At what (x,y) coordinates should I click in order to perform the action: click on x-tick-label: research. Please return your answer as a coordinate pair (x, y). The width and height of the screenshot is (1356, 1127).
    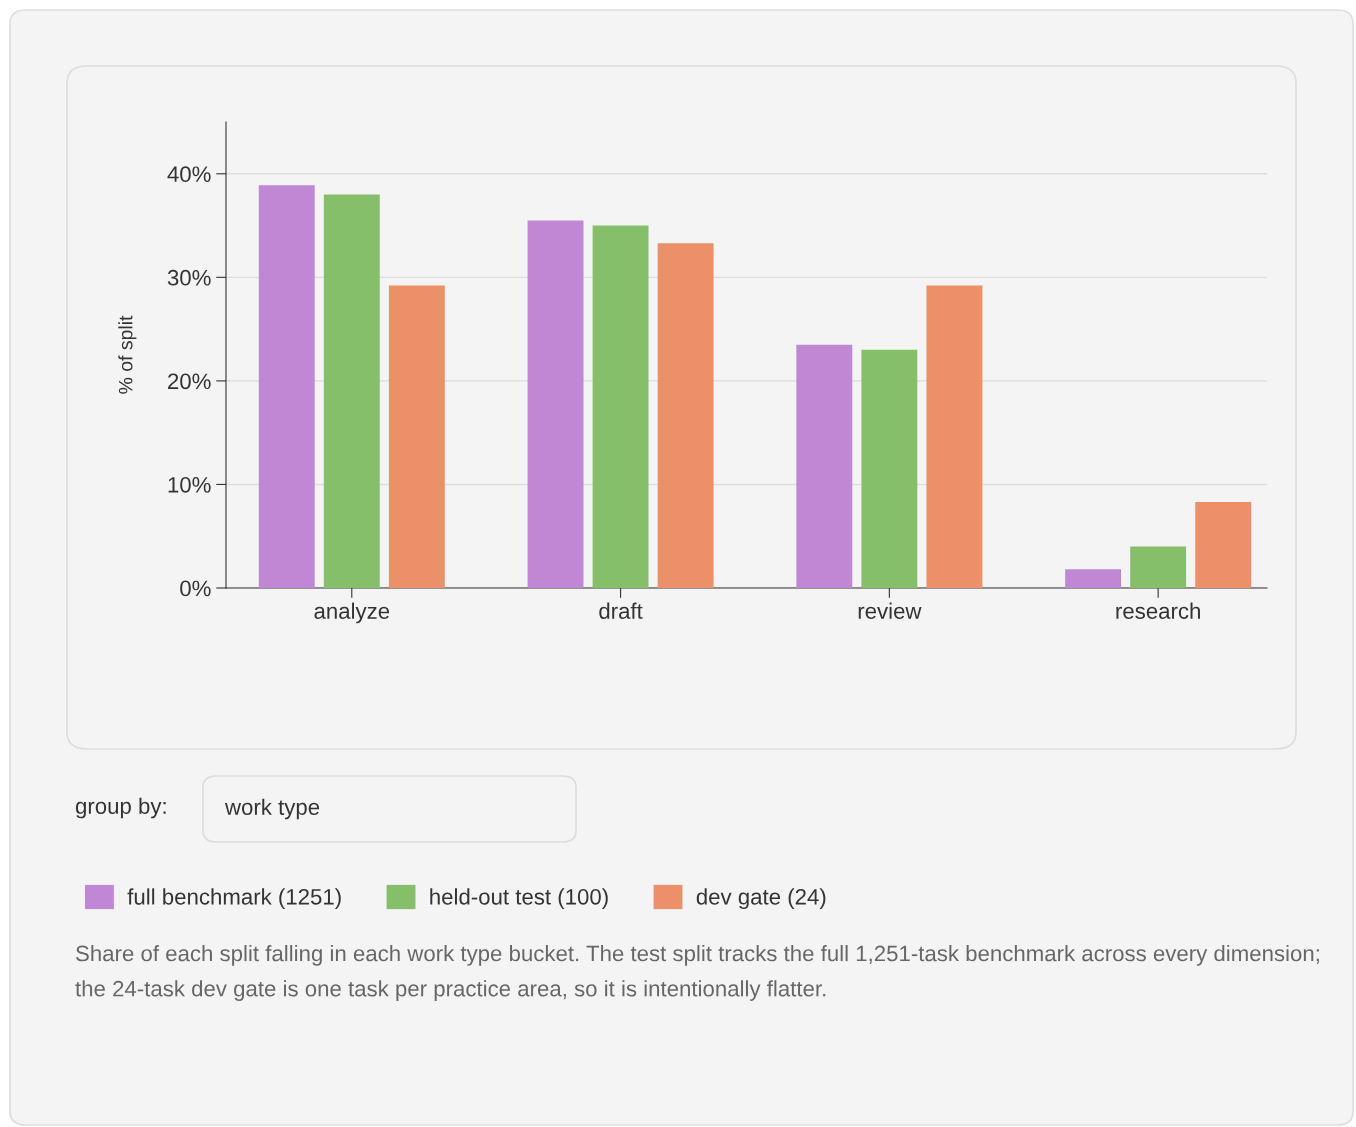
    Looking at the image, I should click on (1158, 610).